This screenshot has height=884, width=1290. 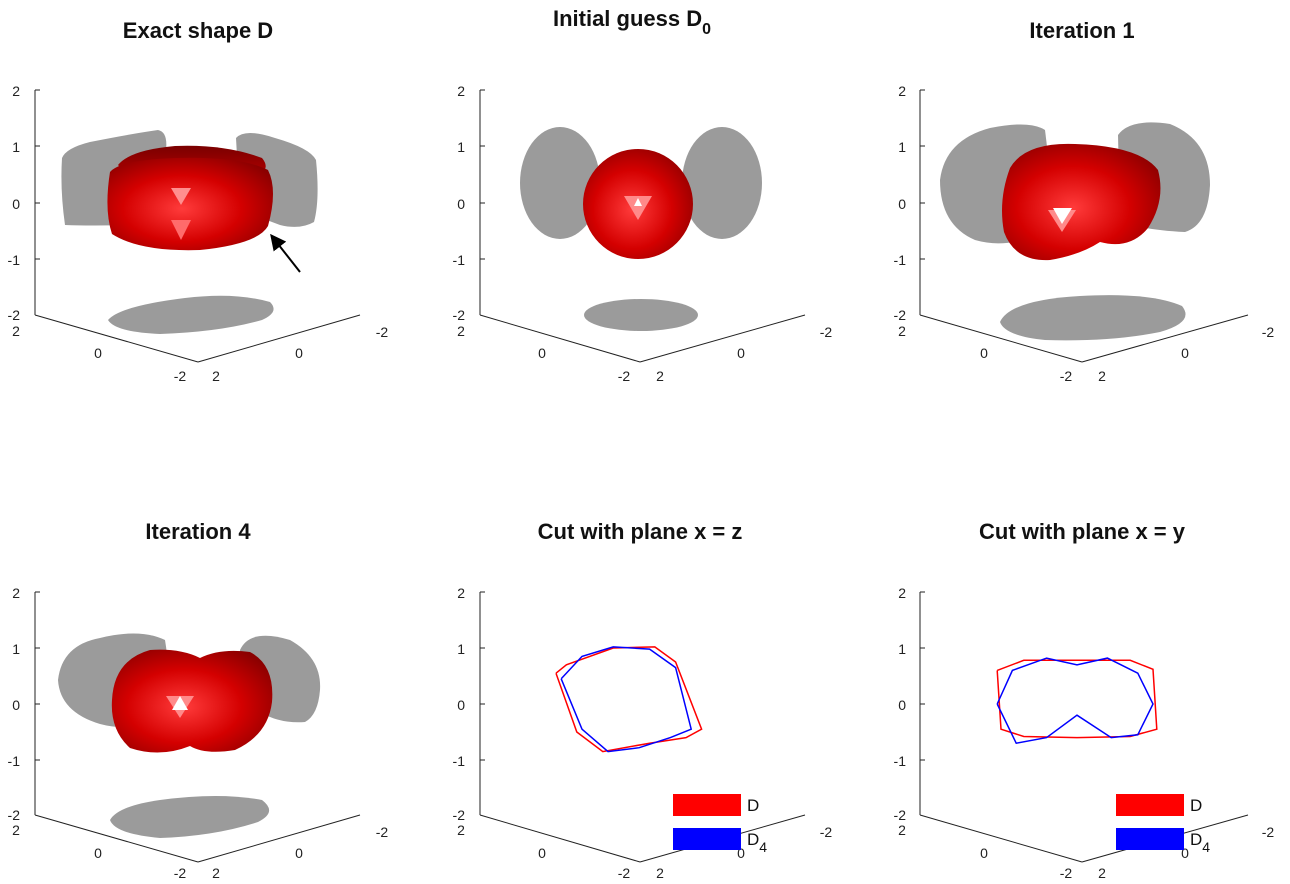 I want to click on panel-title: Initial guess D0, so click(x=632, y=22).